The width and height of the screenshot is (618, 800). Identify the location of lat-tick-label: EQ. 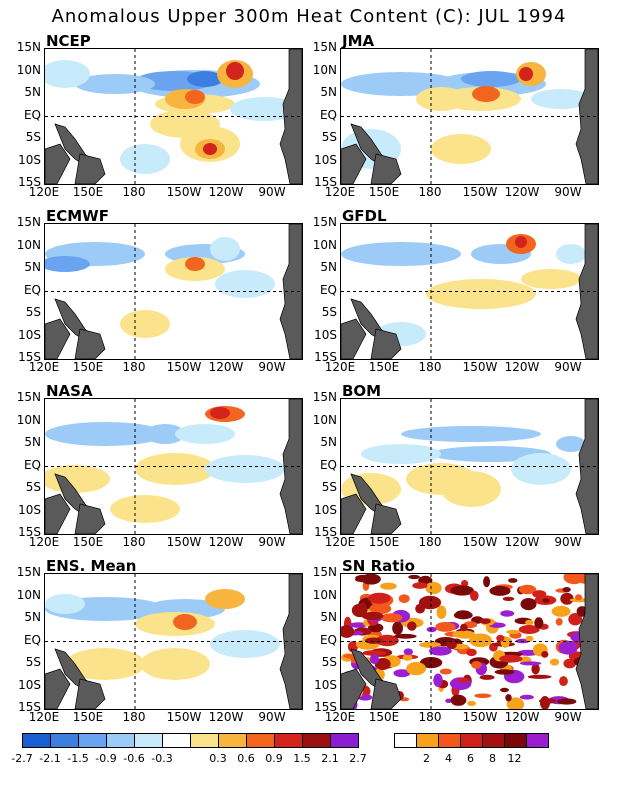
(328, 289).